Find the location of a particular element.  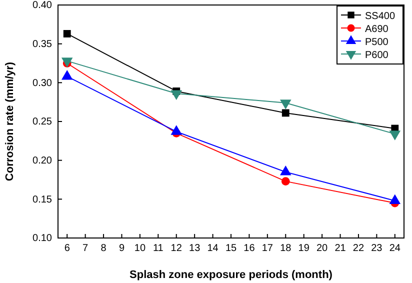

x-tick-label: 12 is located at coordinates (176, 248).